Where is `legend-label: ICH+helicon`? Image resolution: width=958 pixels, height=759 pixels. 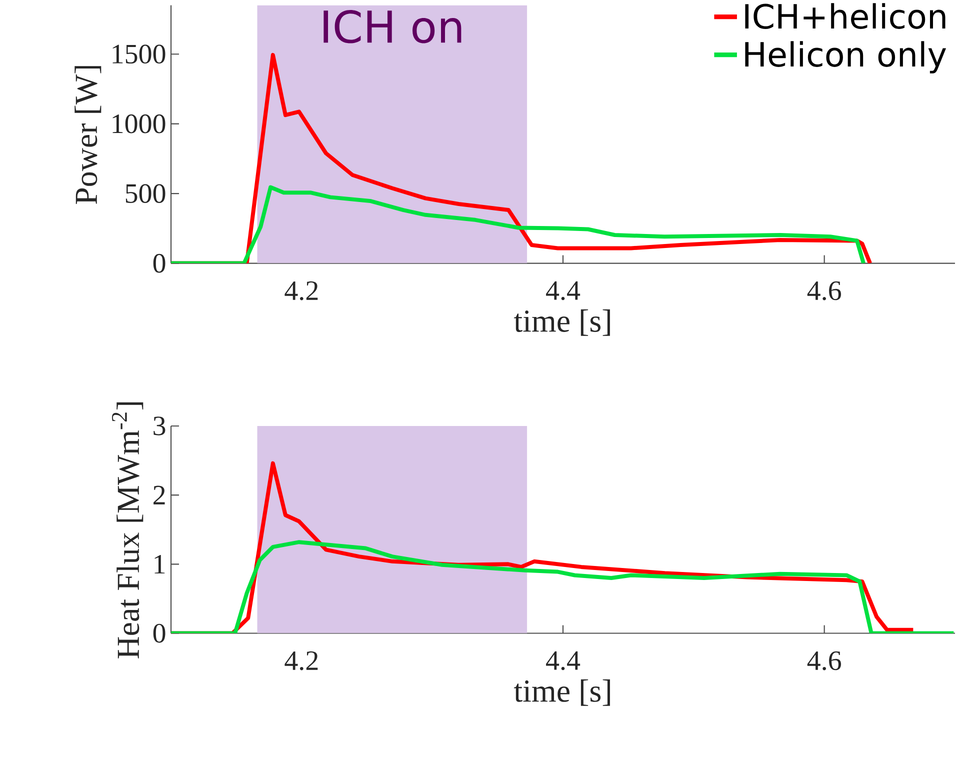 legend-label: ICH+helicon is located at coordinates (845, 16).